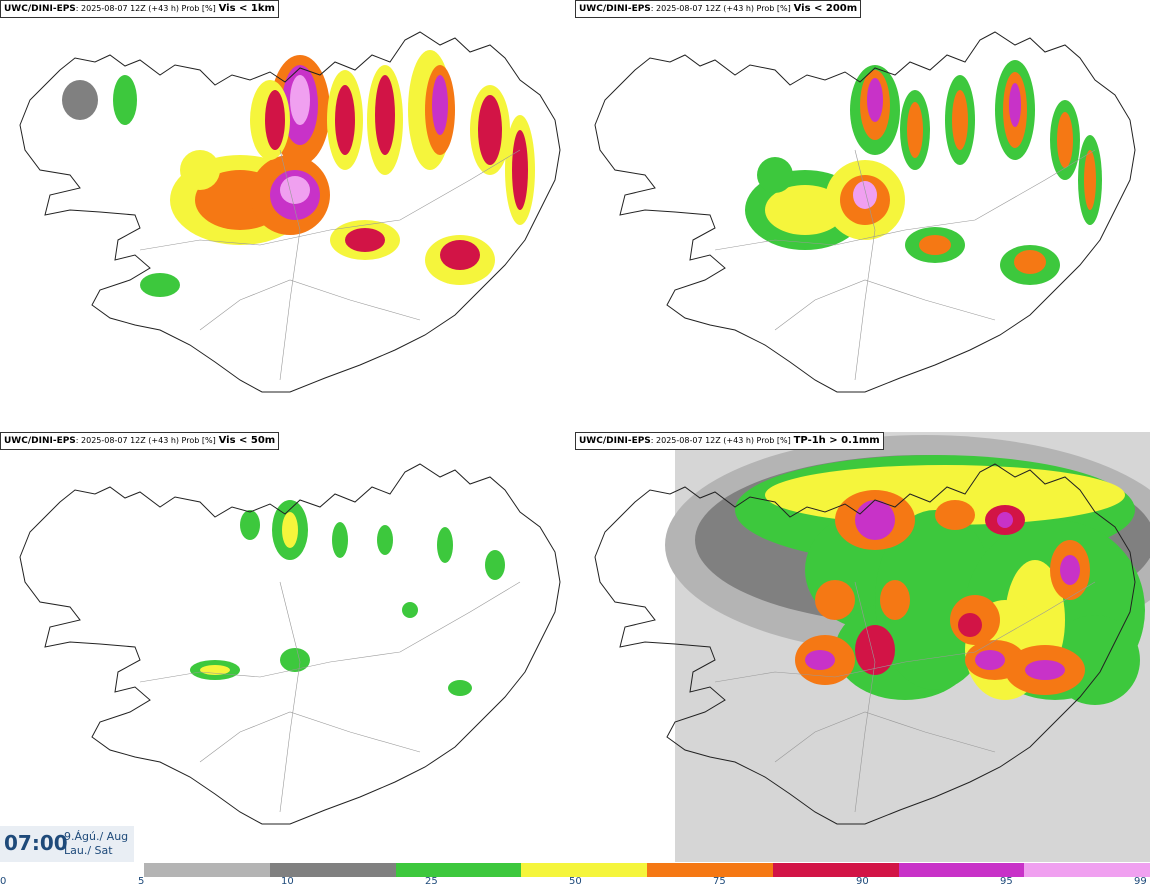 The image size is (1150, 891). Describe the element at coordinates (719, 881) in the screenshot. I see `colorbar-tick-label: 75` at that location.